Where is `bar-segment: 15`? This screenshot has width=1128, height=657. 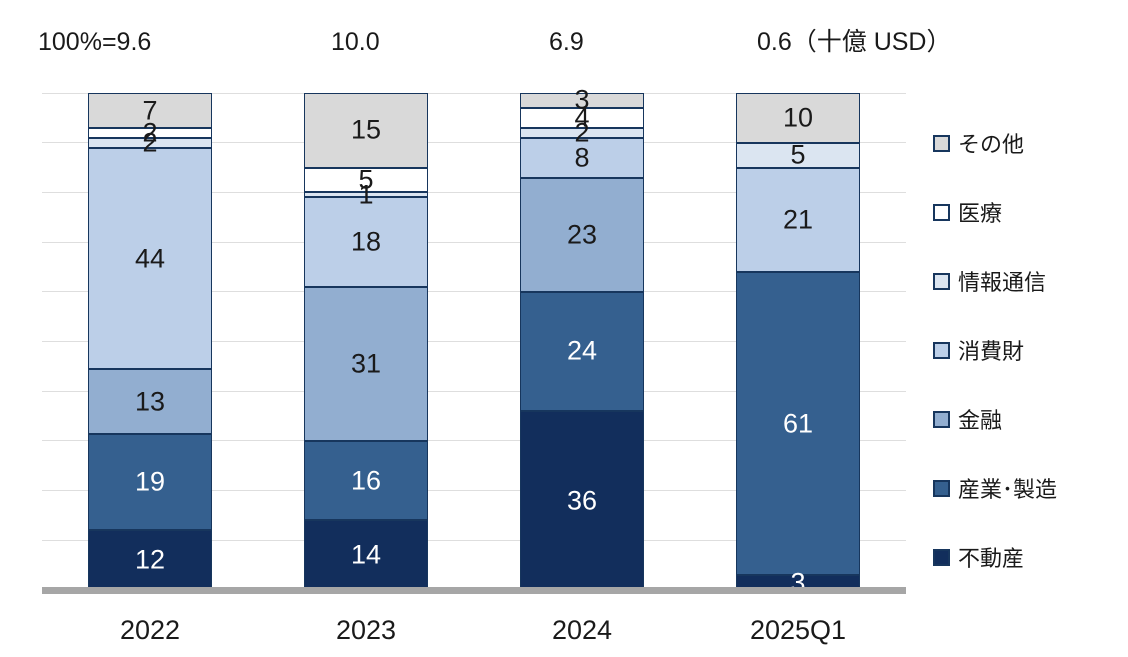 bar-segment: 15 is located at coordinates (366, 130).